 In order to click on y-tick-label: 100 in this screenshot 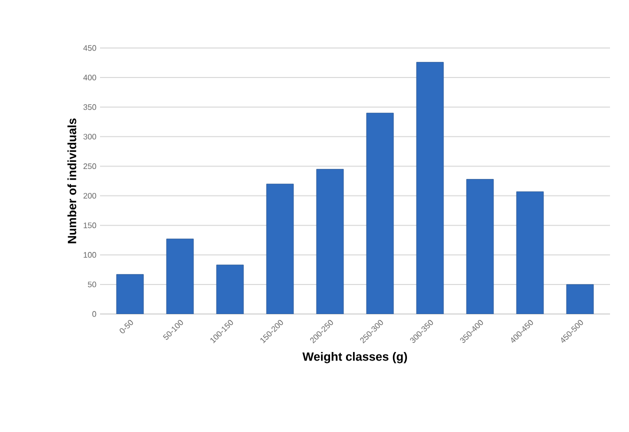, I will do `click(90, 255)`.